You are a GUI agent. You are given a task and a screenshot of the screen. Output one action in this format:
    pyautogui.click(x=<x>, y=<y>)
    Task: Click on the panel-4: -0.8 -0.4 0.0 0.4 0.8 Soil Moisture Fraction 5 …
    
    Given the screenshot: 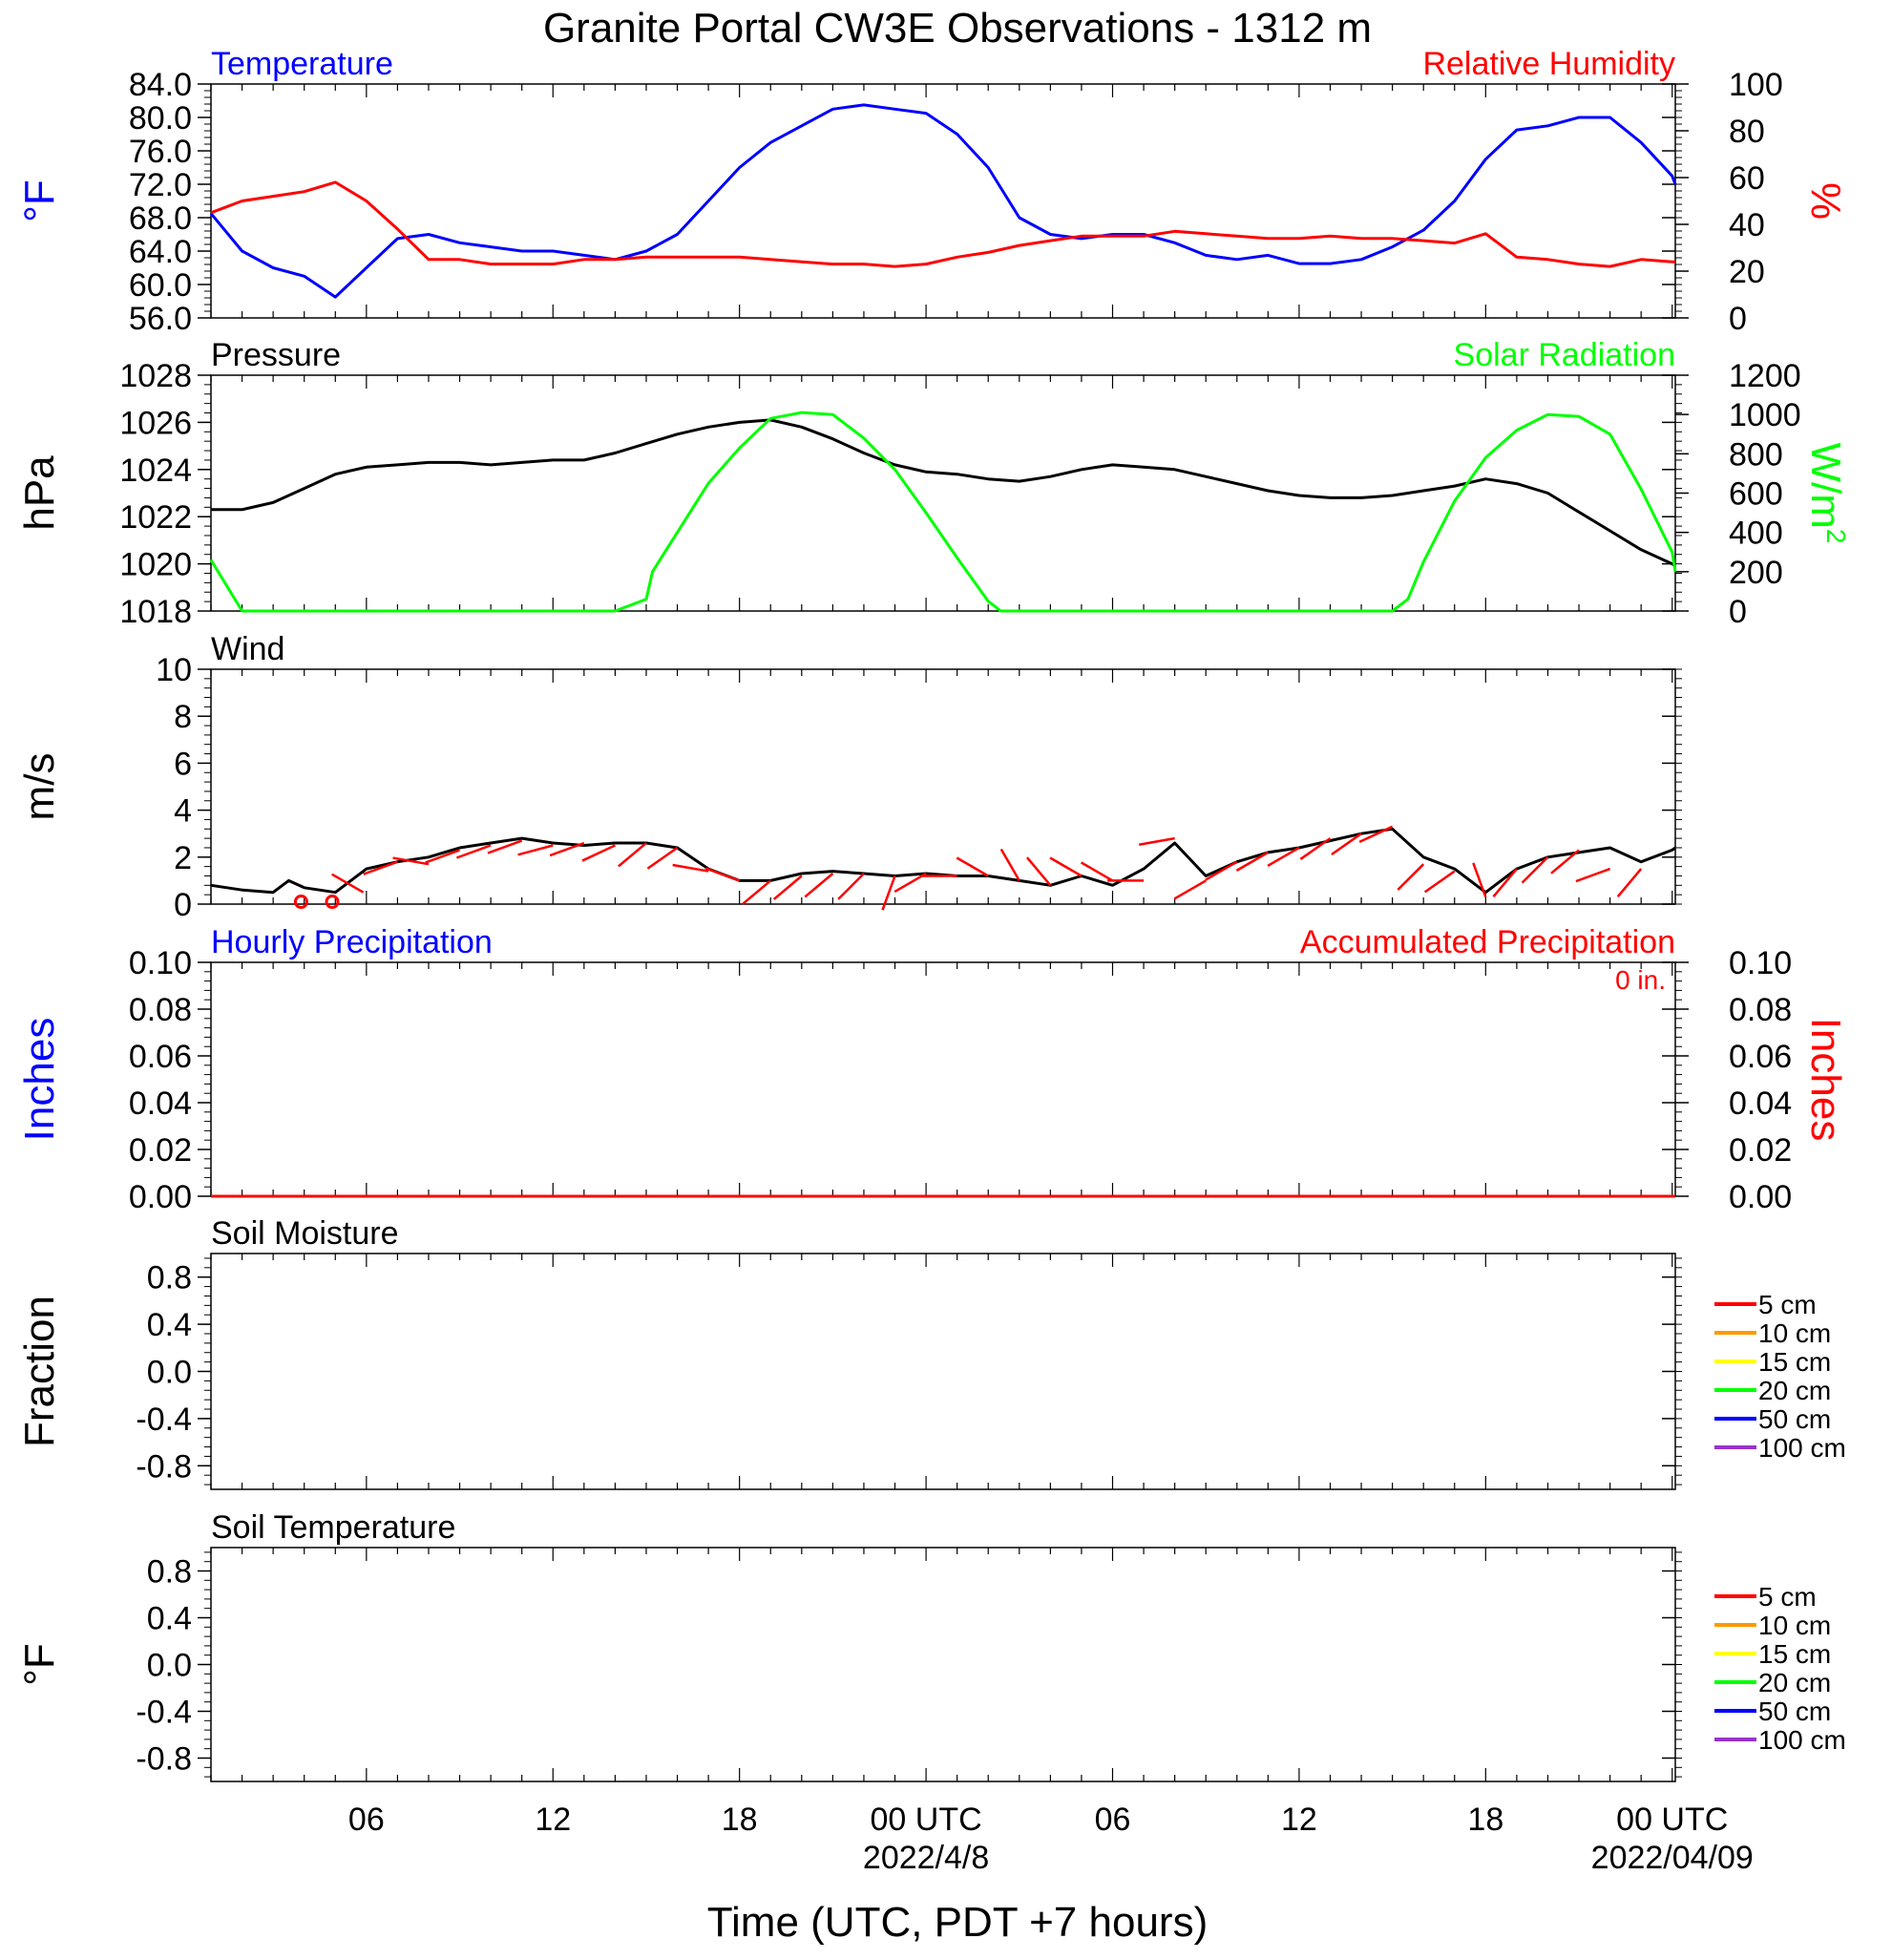 What is the action you would take?
    pyautogui.click(x=931, y=1352)
    